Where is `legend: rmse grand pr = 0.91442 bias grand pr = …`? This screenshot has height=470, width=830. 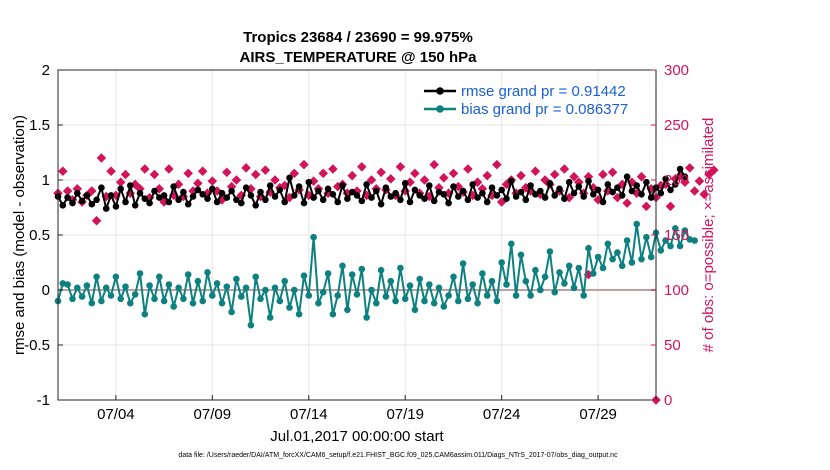 legend: rmse grand pr = 0.91442 bias grand pr = … is located at coordinates (526, 100).